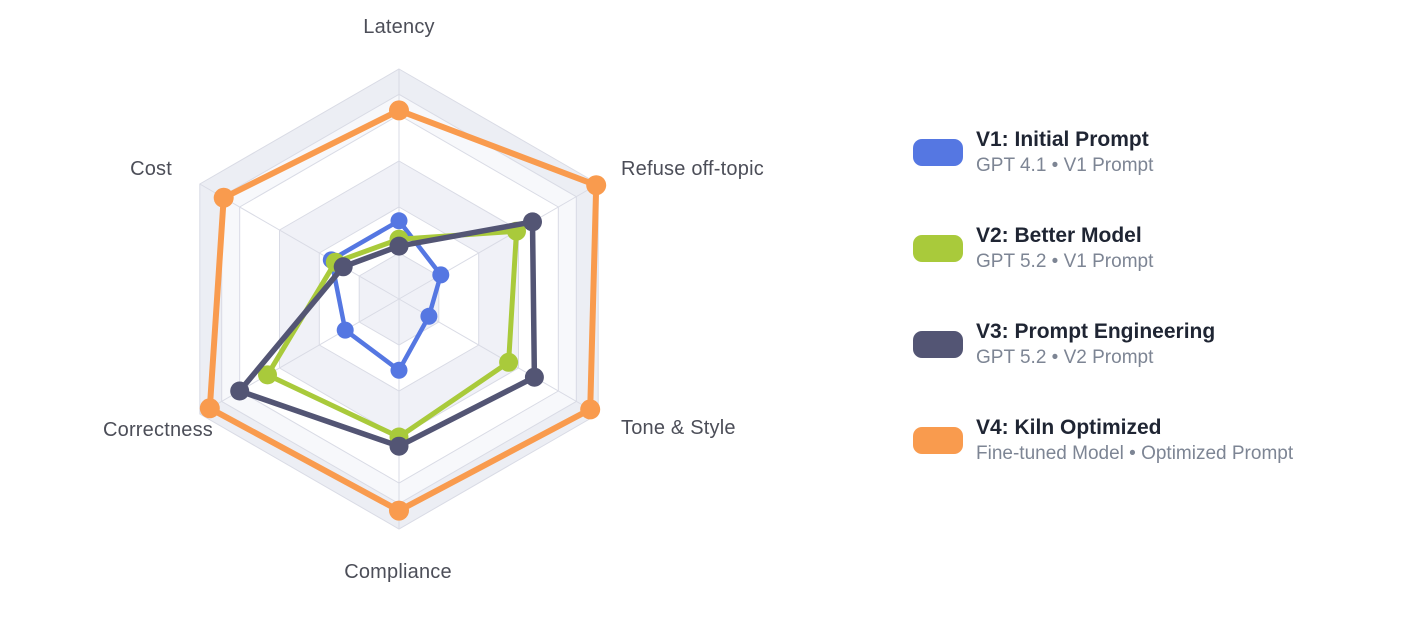  I want to click on legend-swatch-v2, so click(938, 248).